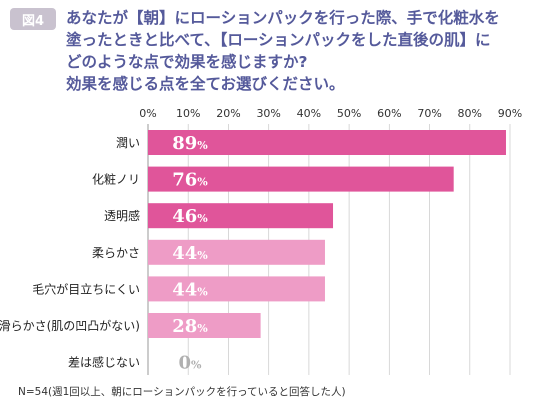  What do you see at coordinates (116, 180) in the screenshot?
I see `category-label: 化粧ノリ` at bounding box center [116, 180].